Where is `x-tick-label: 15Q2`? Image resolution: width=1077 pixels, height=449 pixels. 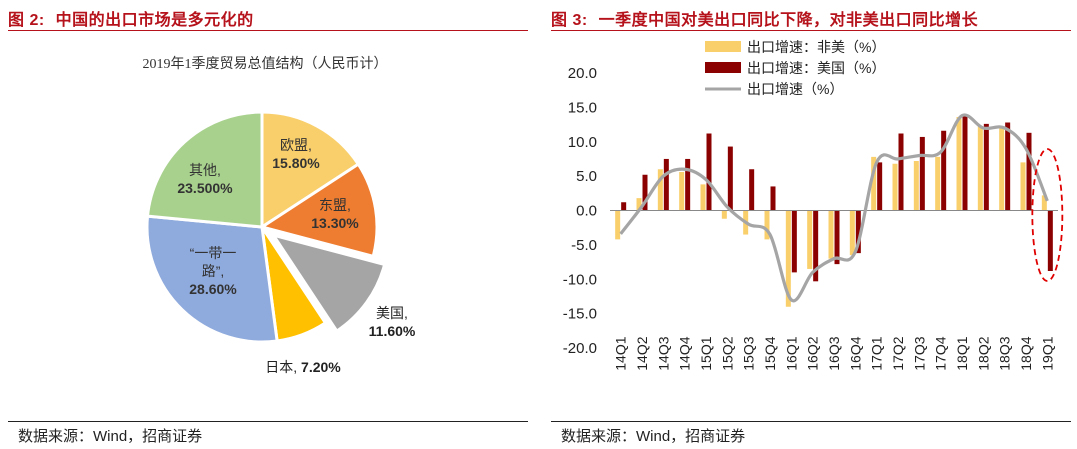
x-tick-label: 15Q2 is located at coordinates (727, 353).